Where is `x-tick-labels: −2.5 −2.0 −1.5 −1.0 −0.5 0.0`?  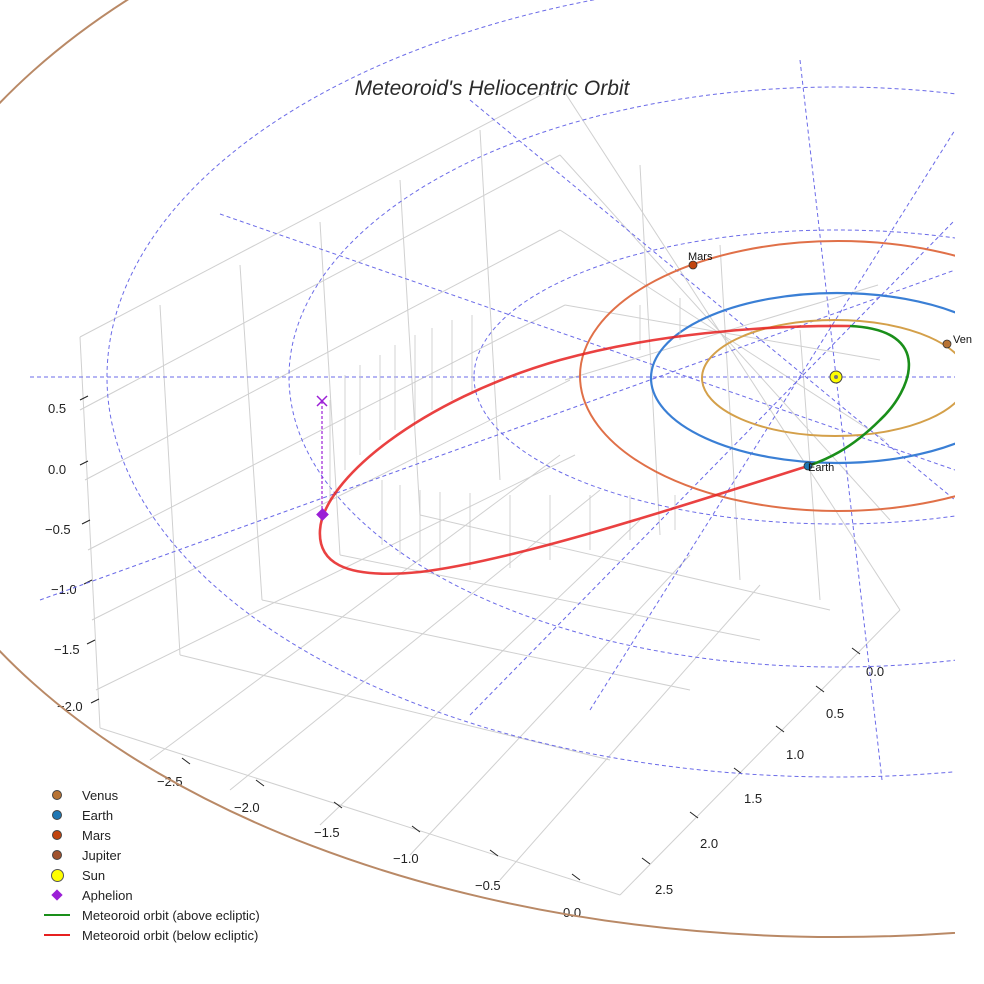
x-tick-labels: −2.5 −2.0 −1.5 −1.0 −0.5 0.0 is located at coordinates (369, 847).